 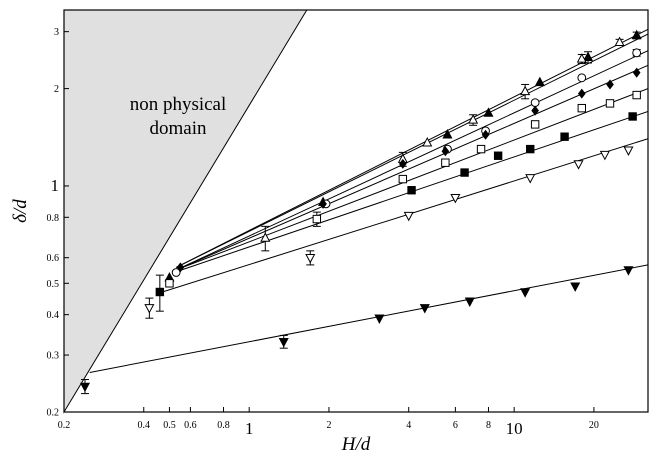 What do you see at coordinates (53, 315) in the screenshot?
I see `y-tick-label: 0.4` at bounding box center [53, 315].